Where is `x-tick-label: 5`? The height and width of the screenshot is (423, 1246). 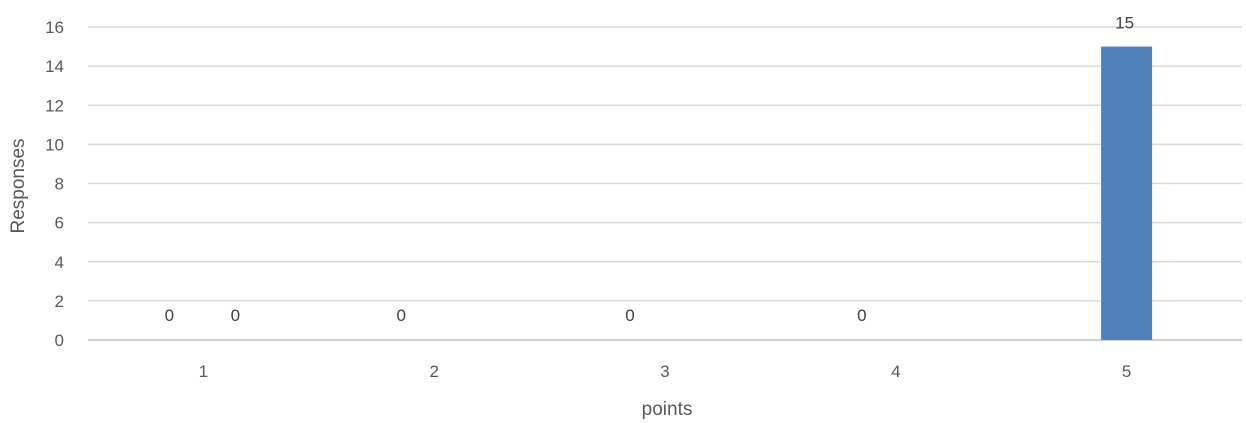 x-tick-label: 5 is located at coordinates (1126, 371).